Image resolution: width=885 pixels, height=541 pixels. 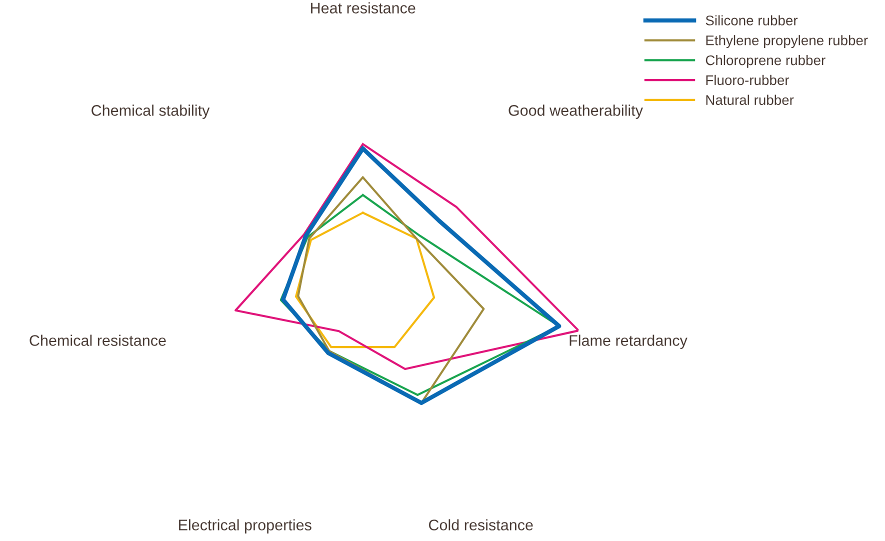 What do you see at coordinates (752, 20) in the screenshot?
I see `legend-label: Silicone rubber` at bounding box center [752, 20].